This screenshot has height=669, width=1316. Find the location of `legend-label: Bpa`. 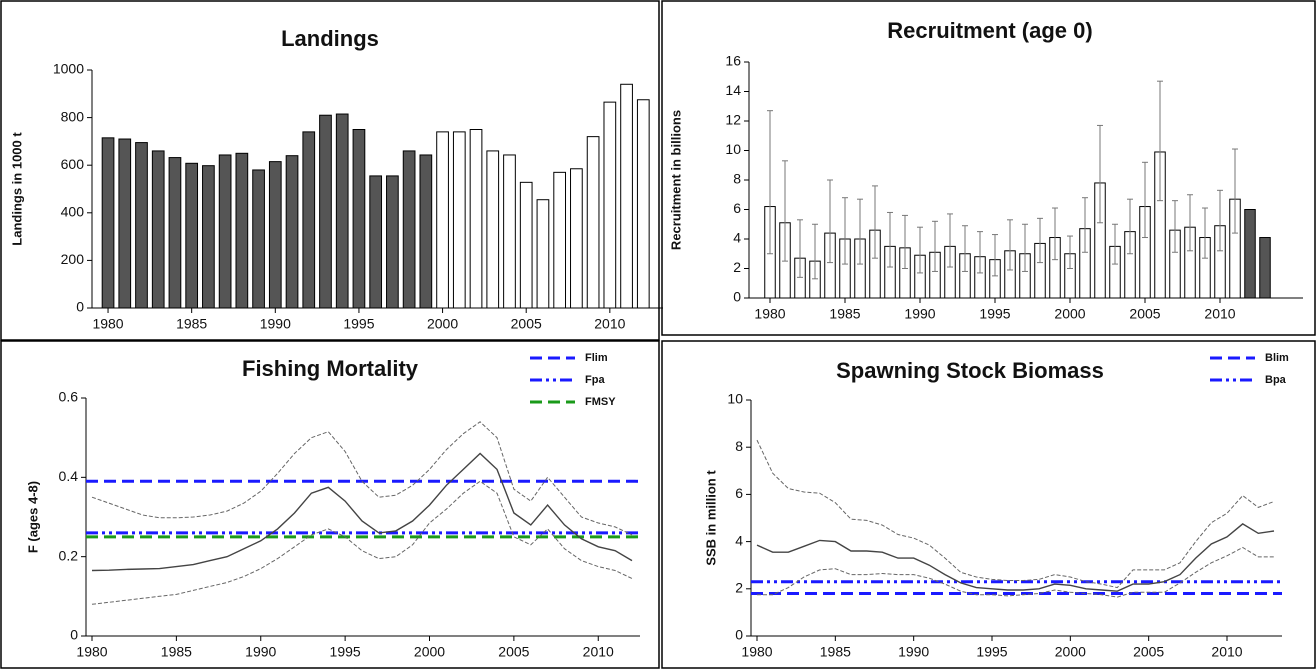

legend-label: Bpa is located at coordinates (1276, 380).